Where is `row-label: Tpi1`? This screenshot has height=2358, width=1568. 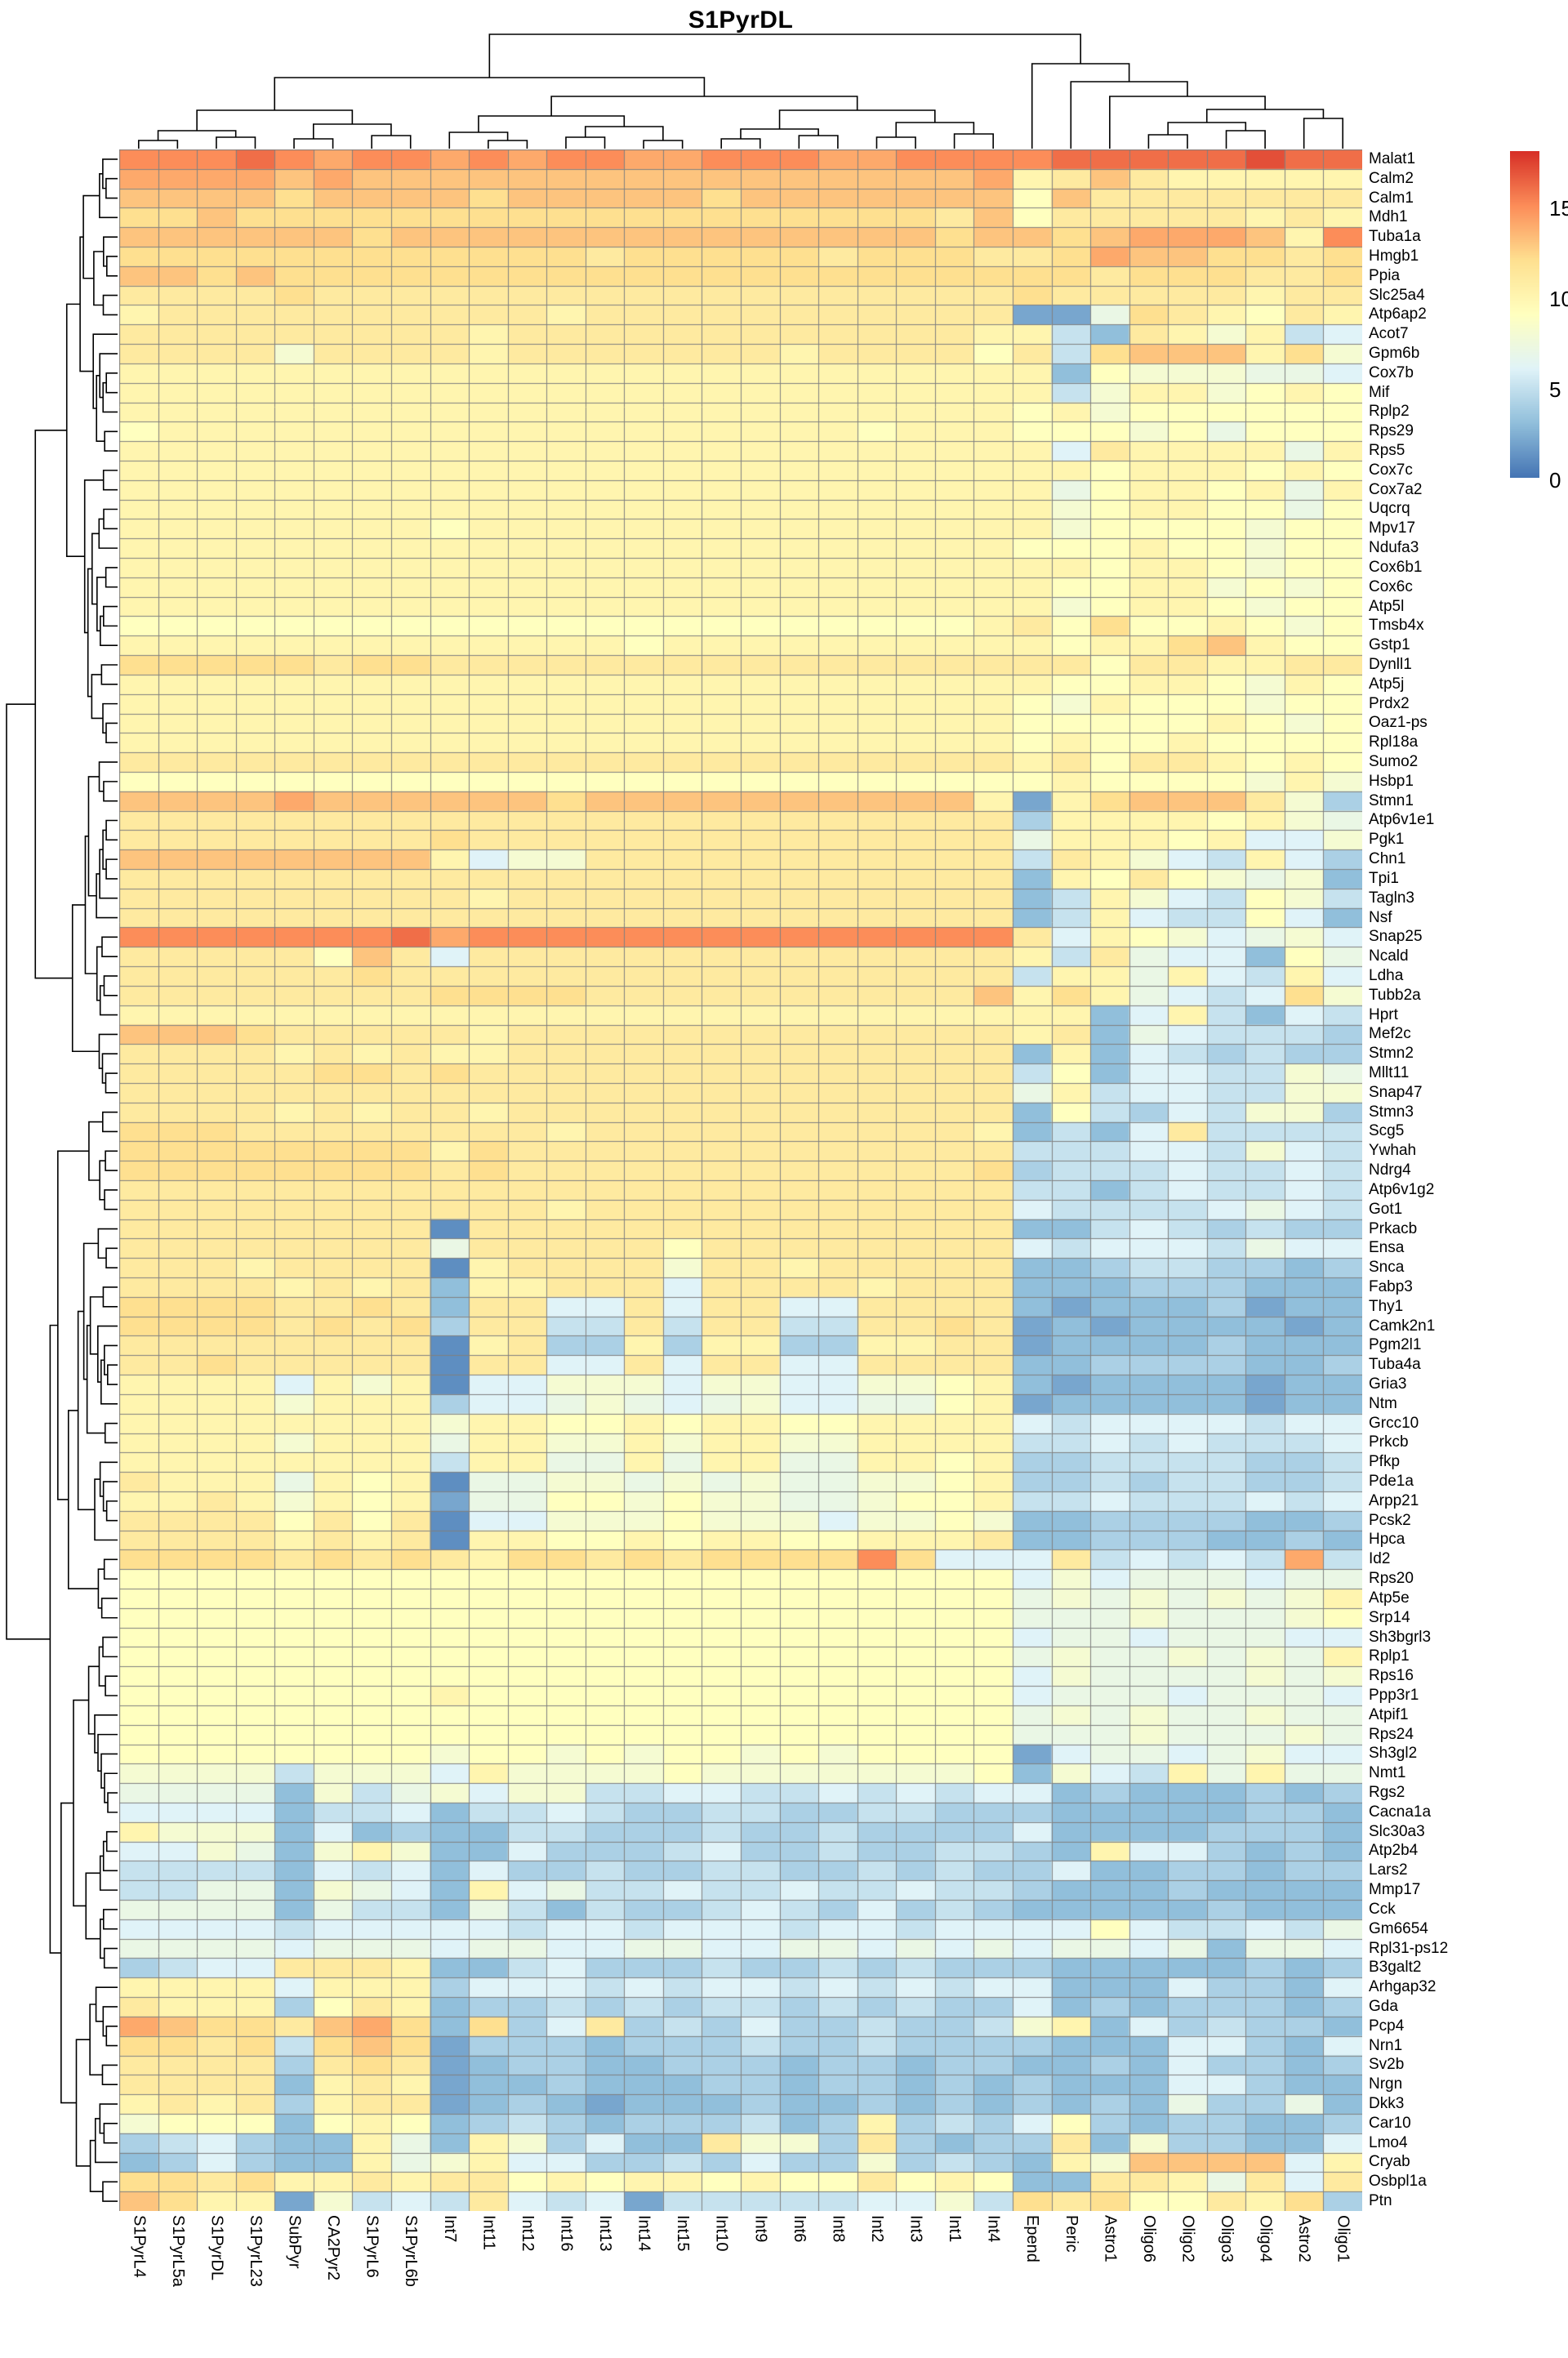 row-label: Tpi1 is located at coordinates (1384, 878).